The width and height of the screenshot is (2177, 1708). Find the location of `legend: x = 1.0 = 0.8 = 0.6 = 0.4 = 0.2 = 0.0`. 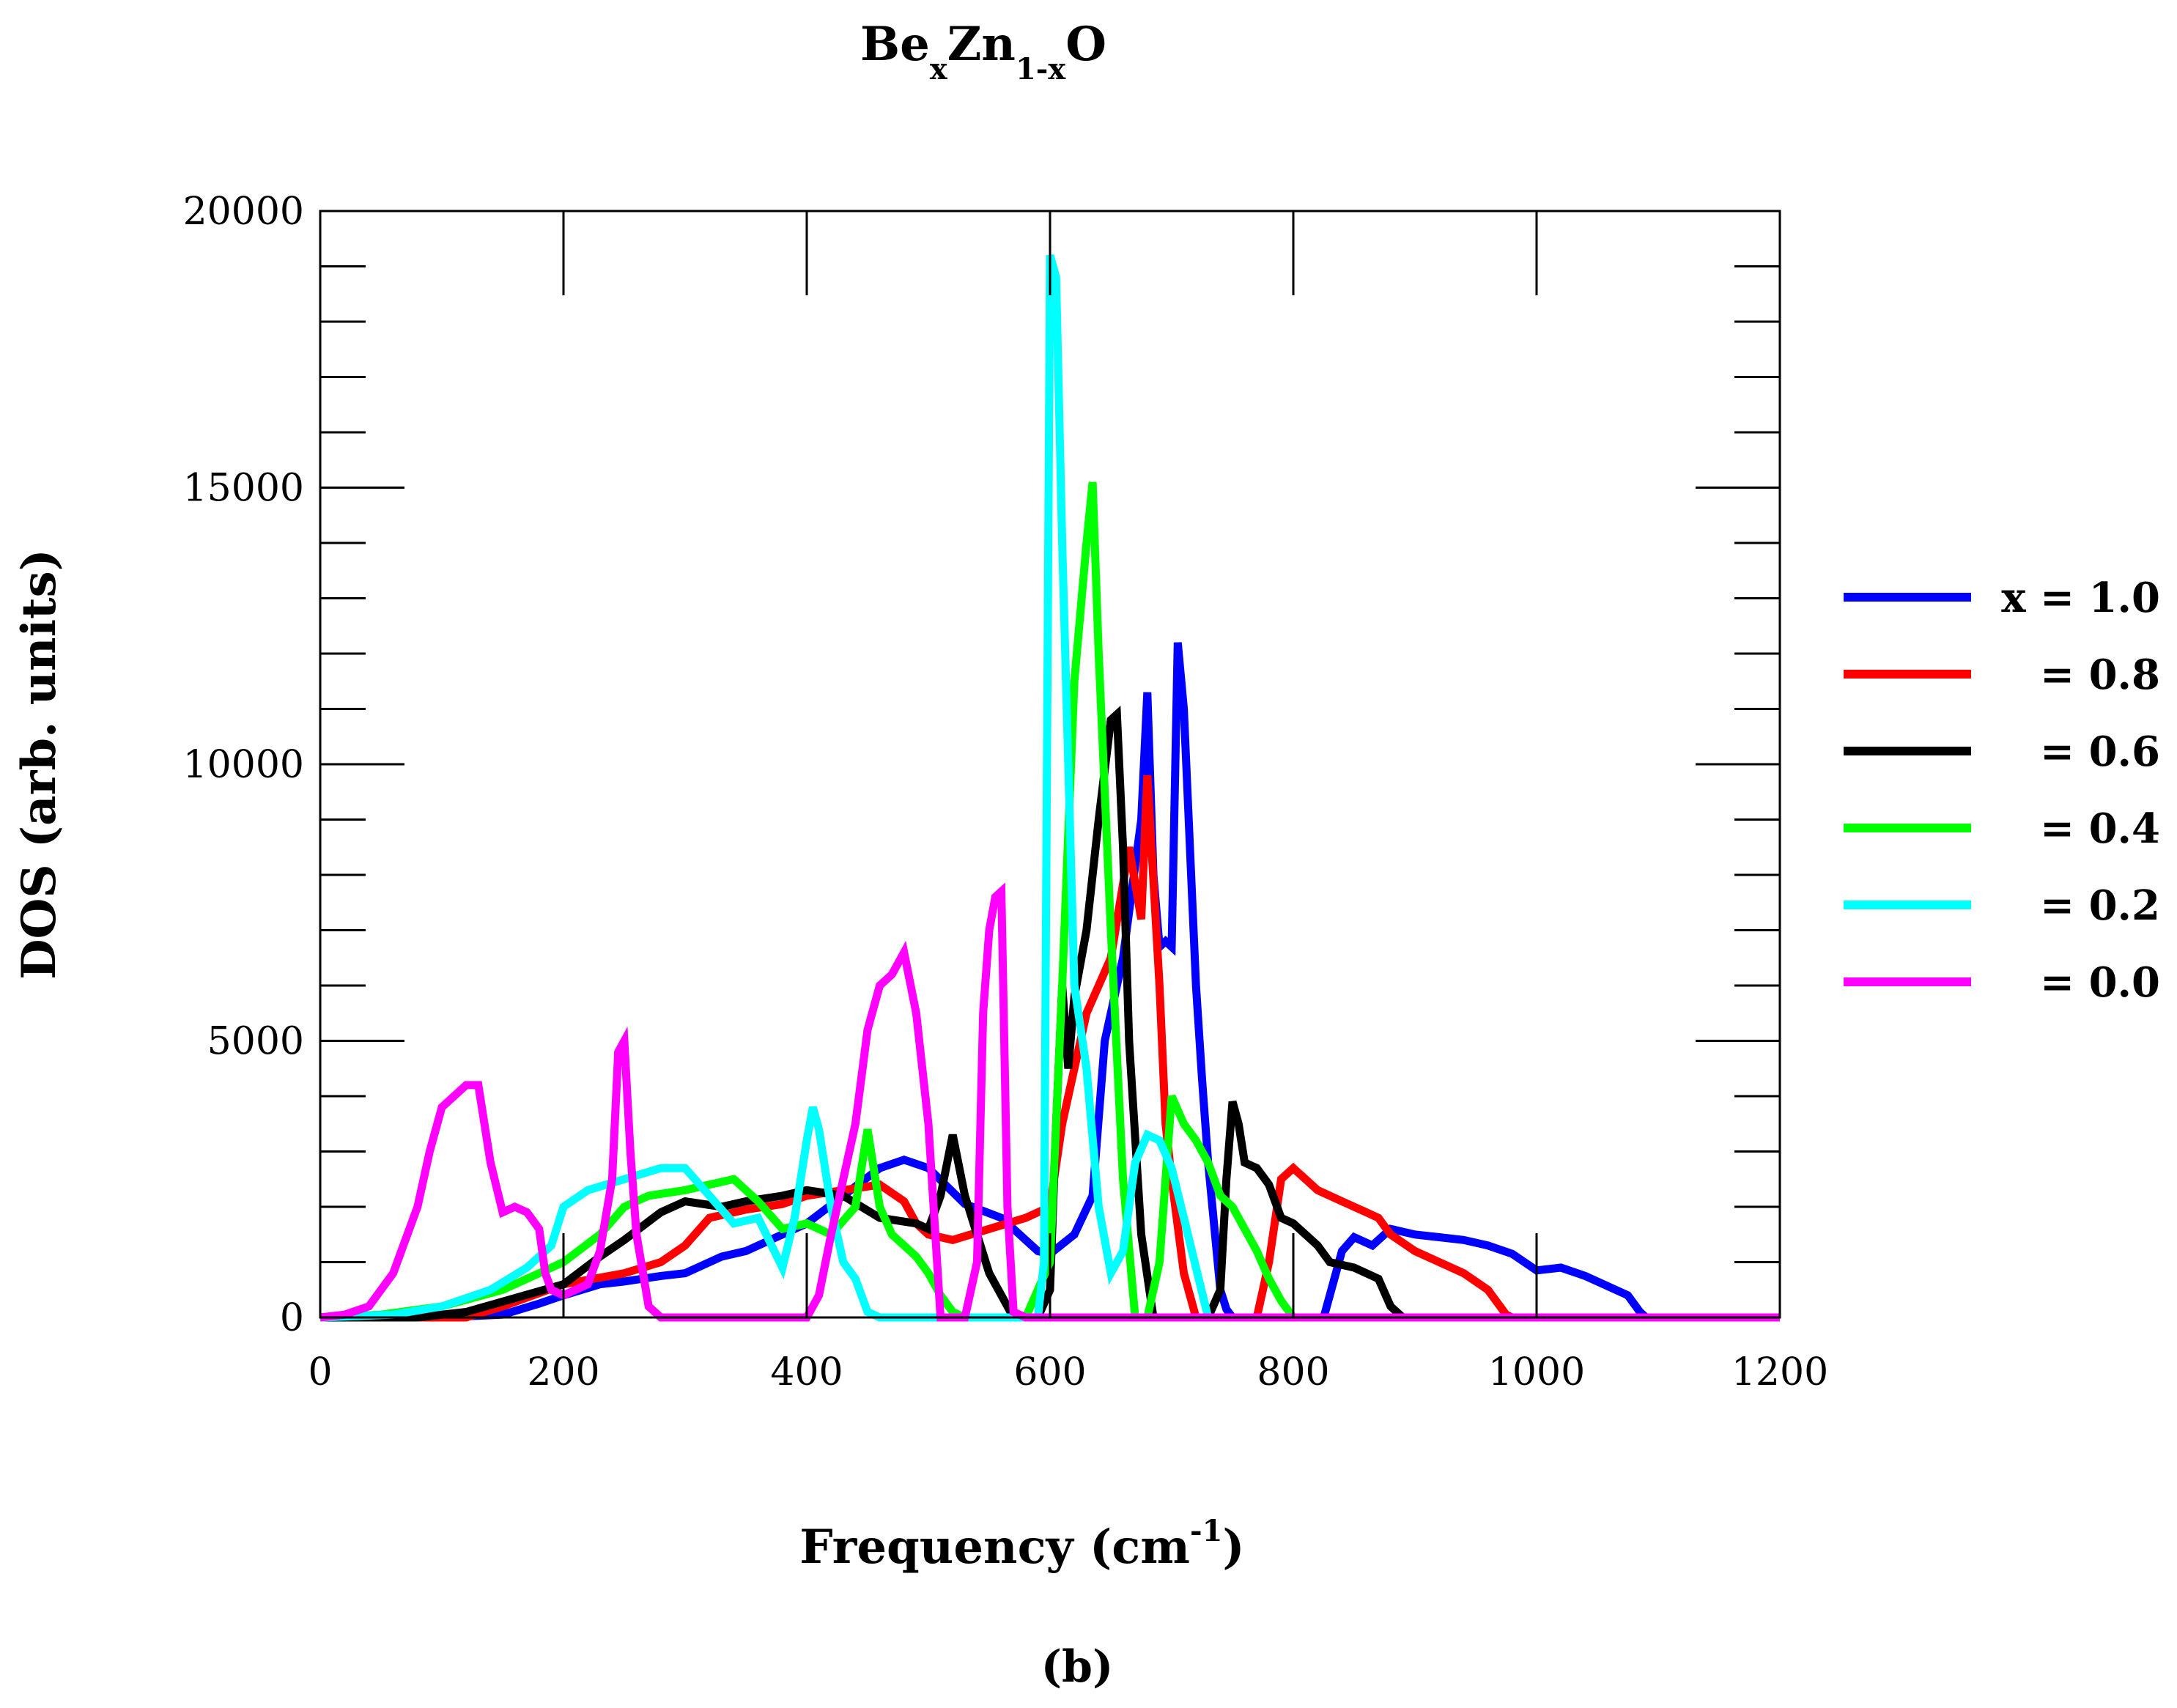

legend: x = 1.0 = 0.8 = 0.6 = 0.4 = 0.2 = 0.0 is located at coordinates (2002, 790).